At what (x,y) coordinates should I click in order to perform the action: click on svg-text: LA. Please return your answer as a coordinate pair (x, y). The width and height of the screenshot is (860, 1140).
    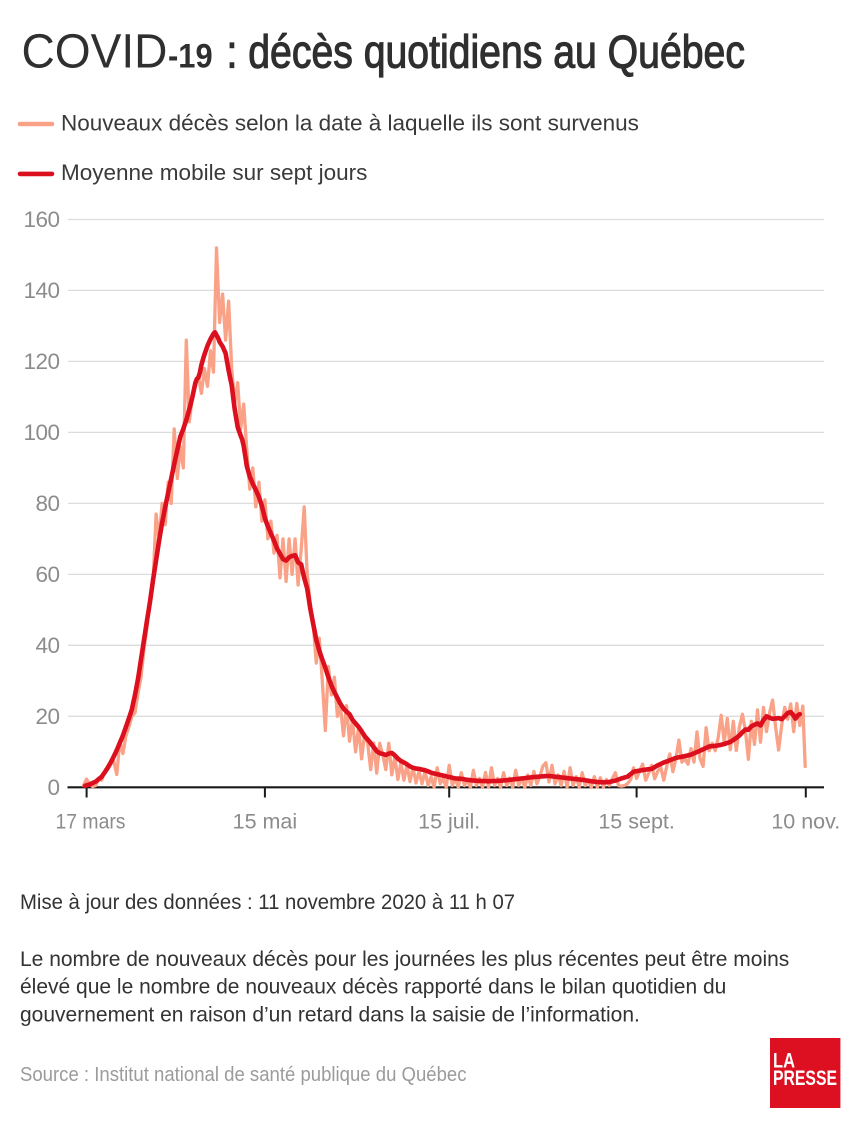
    Looking at the image, I should click on (784, 1060).